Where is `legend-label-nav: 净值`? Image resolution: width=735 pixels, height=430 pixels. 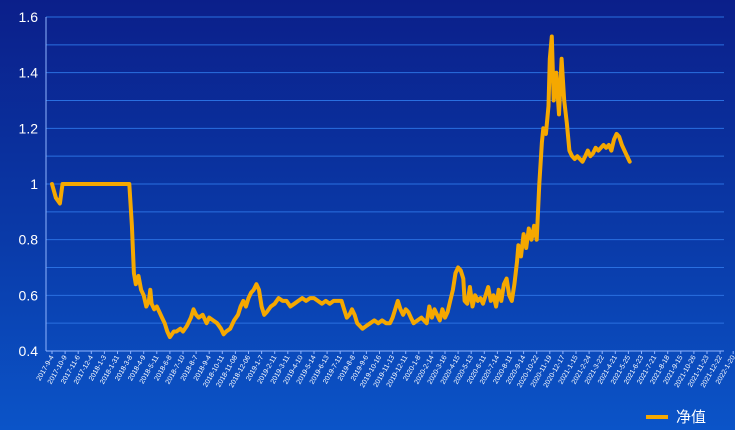 legend-label-nav: 净值 is located at coordinates (691, 417).